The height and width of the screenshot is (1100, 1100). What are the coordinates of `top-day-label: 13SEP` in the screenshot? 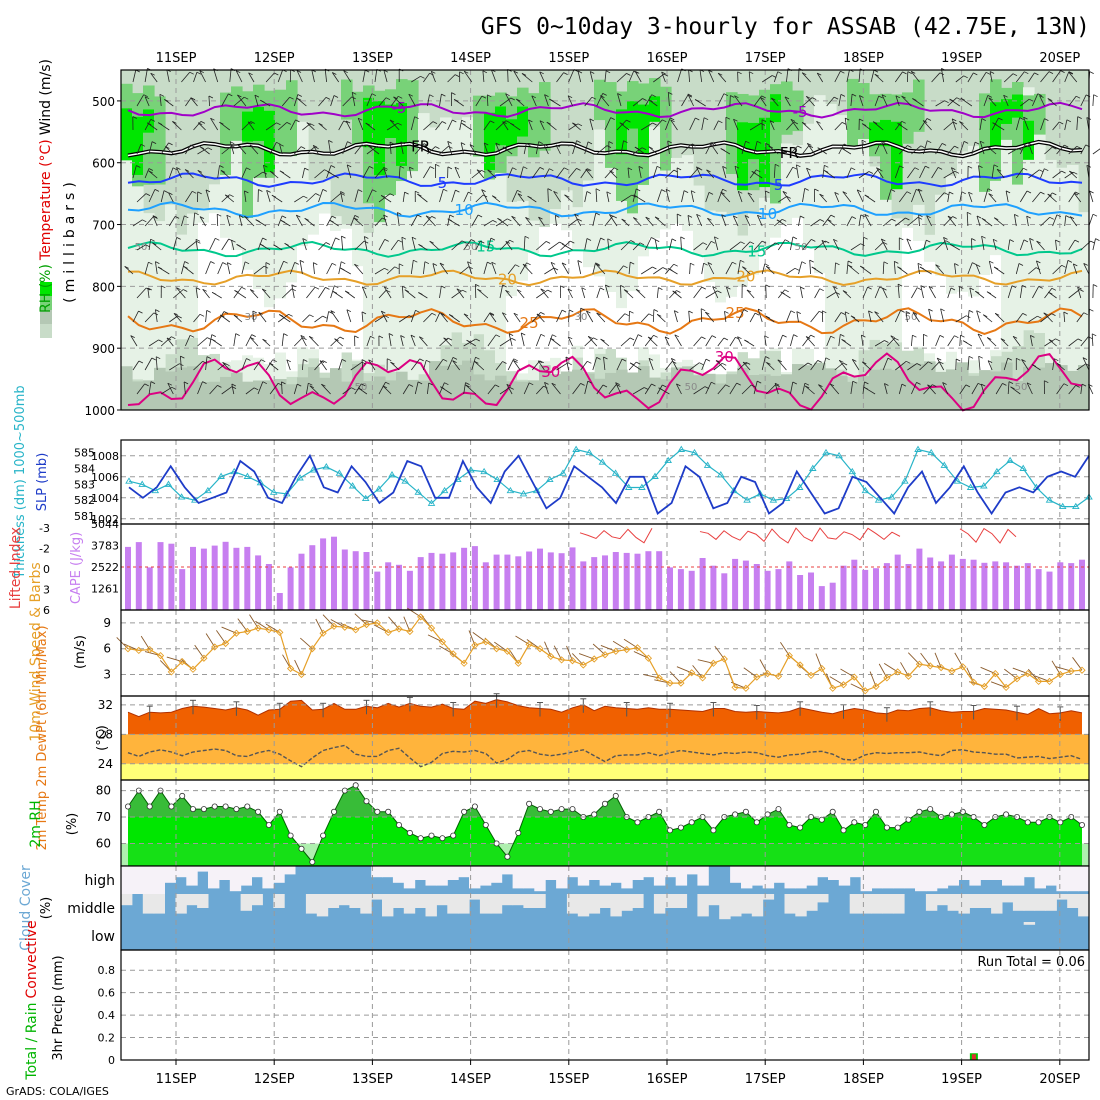 It's located at (372, 58).